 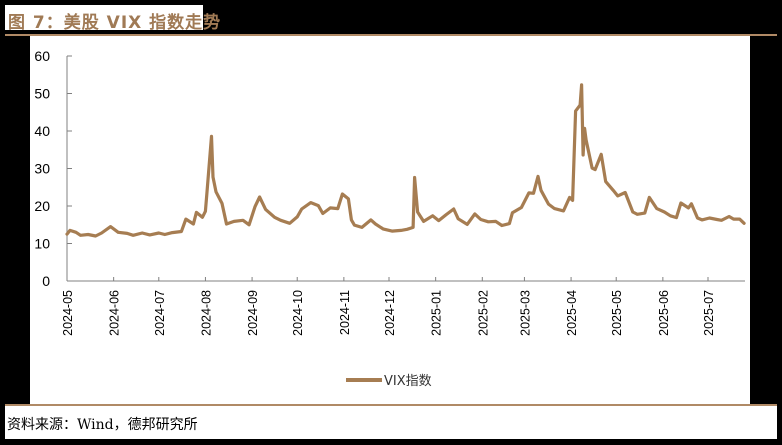 What do you see at coordinates (46, 281) in the screenshot?
I see `y-tick-label: 0` at bounding box center [46, 281].